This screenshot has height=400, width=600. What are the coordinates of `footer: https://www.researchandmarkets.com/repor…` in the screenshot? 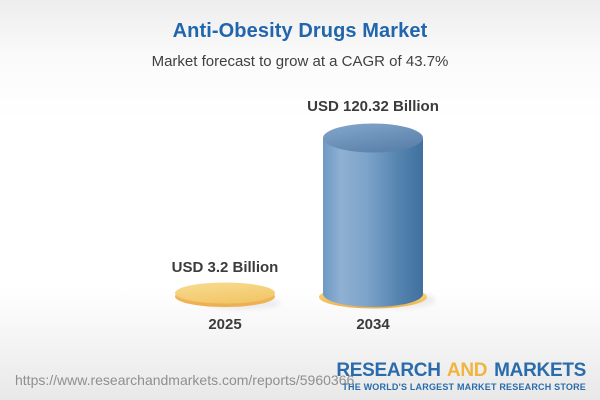 It's located at (300, 377).